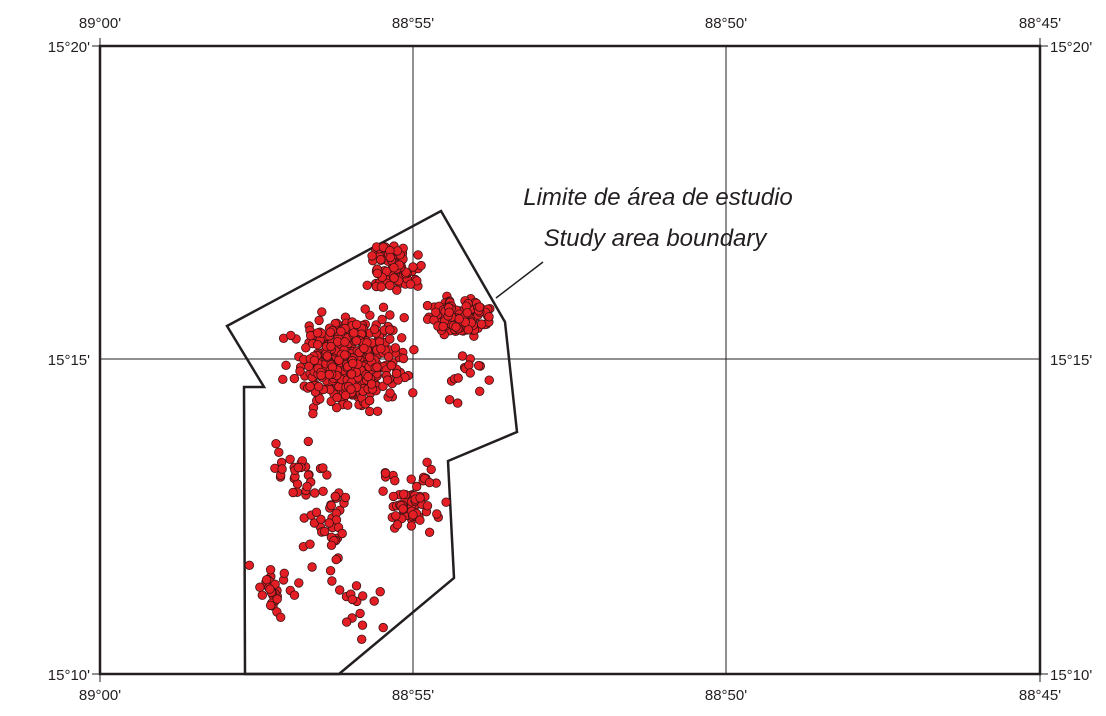  Describe the element at coordinates (726, 23) in the screenshot. I see `lon-label-top-88-50: 88°50'` at that location.